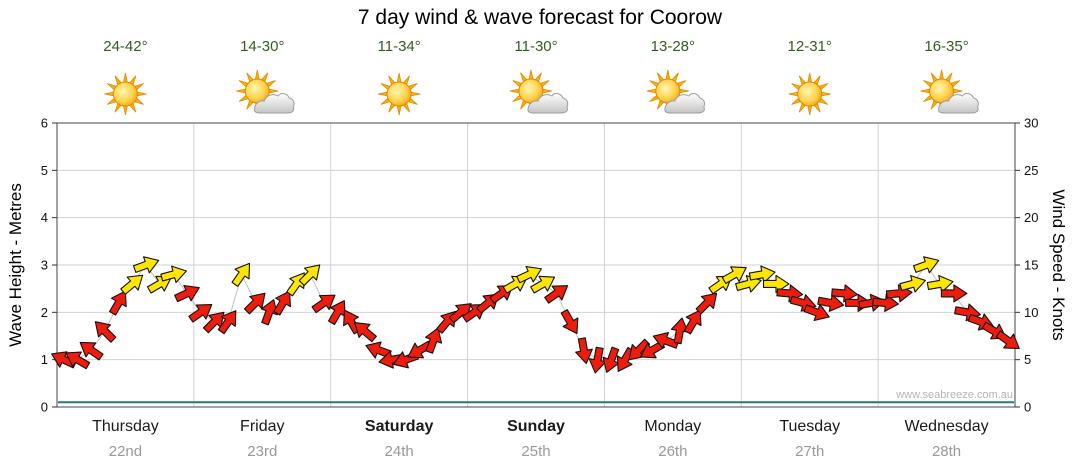  What do you see at coordinates (536, 46) in the screenshot?
I see `temp-range-label: 11-30°` at bounding box center [536, 46].